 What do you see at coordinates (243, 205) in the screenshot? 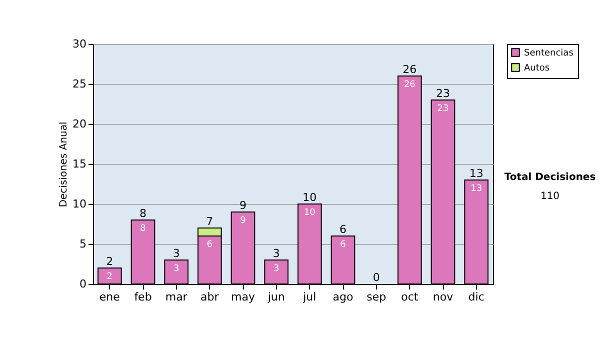
I see `total-label: 9` at bounding box center [243, 205].